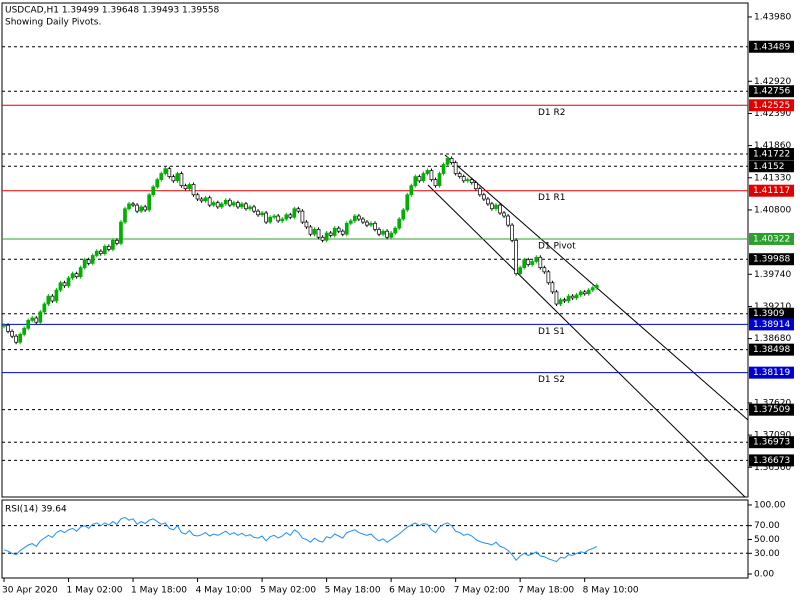  What do you see at coordinates (551, 332) in the screenshot?
I see `pivot-name: D1 S1` at bounding box center [551, 332].